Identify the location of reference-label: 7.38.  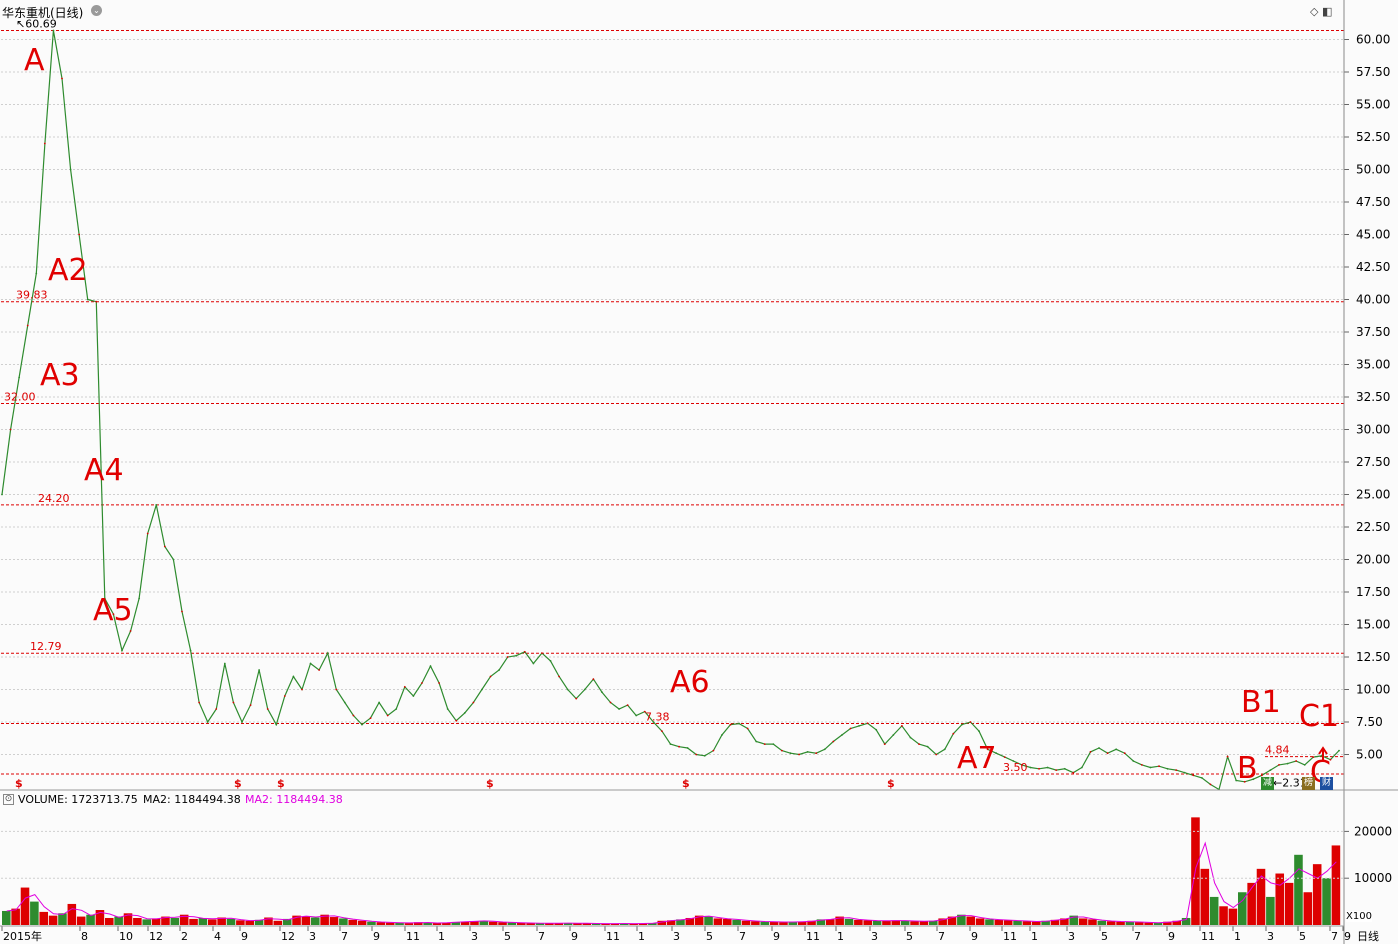
(657, 717).